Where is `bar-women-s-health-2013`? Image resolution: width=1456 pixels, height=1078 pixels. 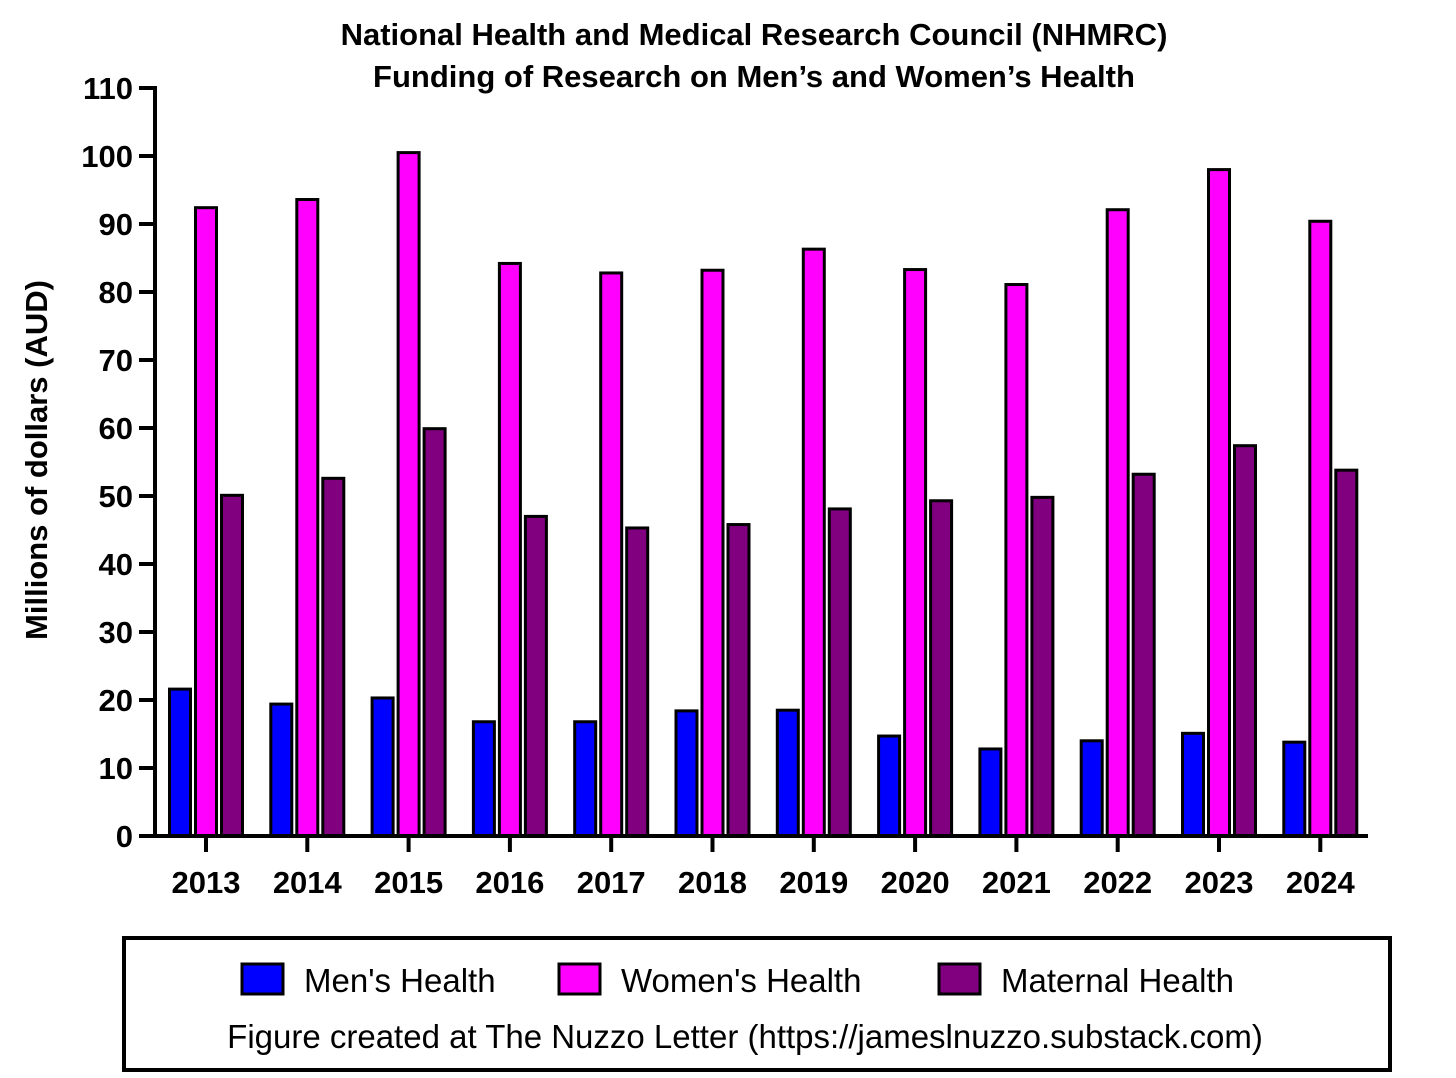 bar-women-s-health-2013 is located at coordinates (206, 522).